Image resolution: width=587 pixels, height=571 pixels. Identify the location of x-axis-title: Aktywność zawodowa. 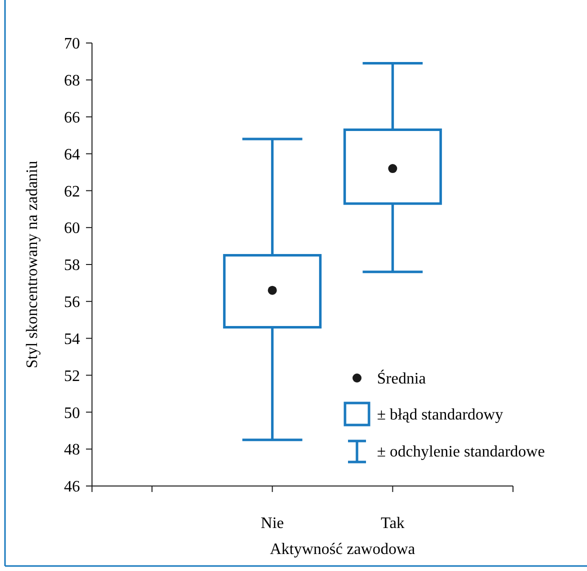
(343, 549).